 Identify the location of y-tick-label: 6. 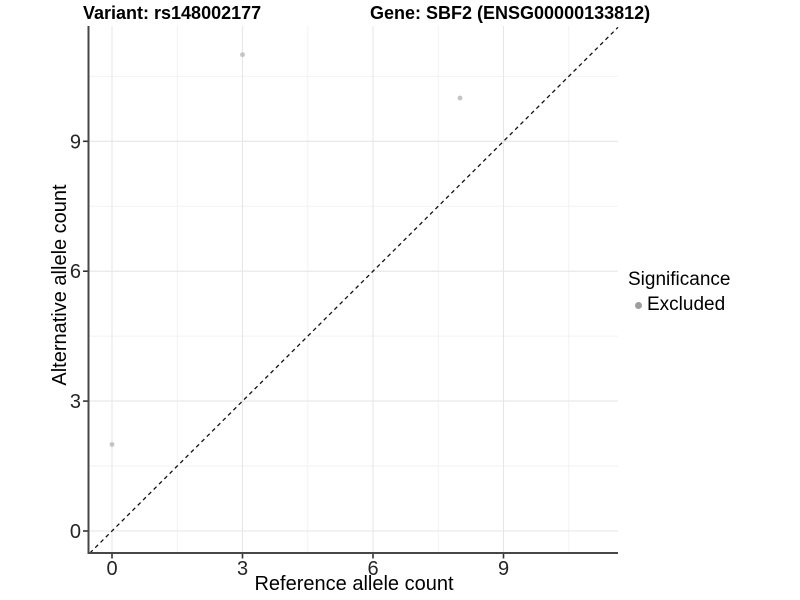
(75, 272).